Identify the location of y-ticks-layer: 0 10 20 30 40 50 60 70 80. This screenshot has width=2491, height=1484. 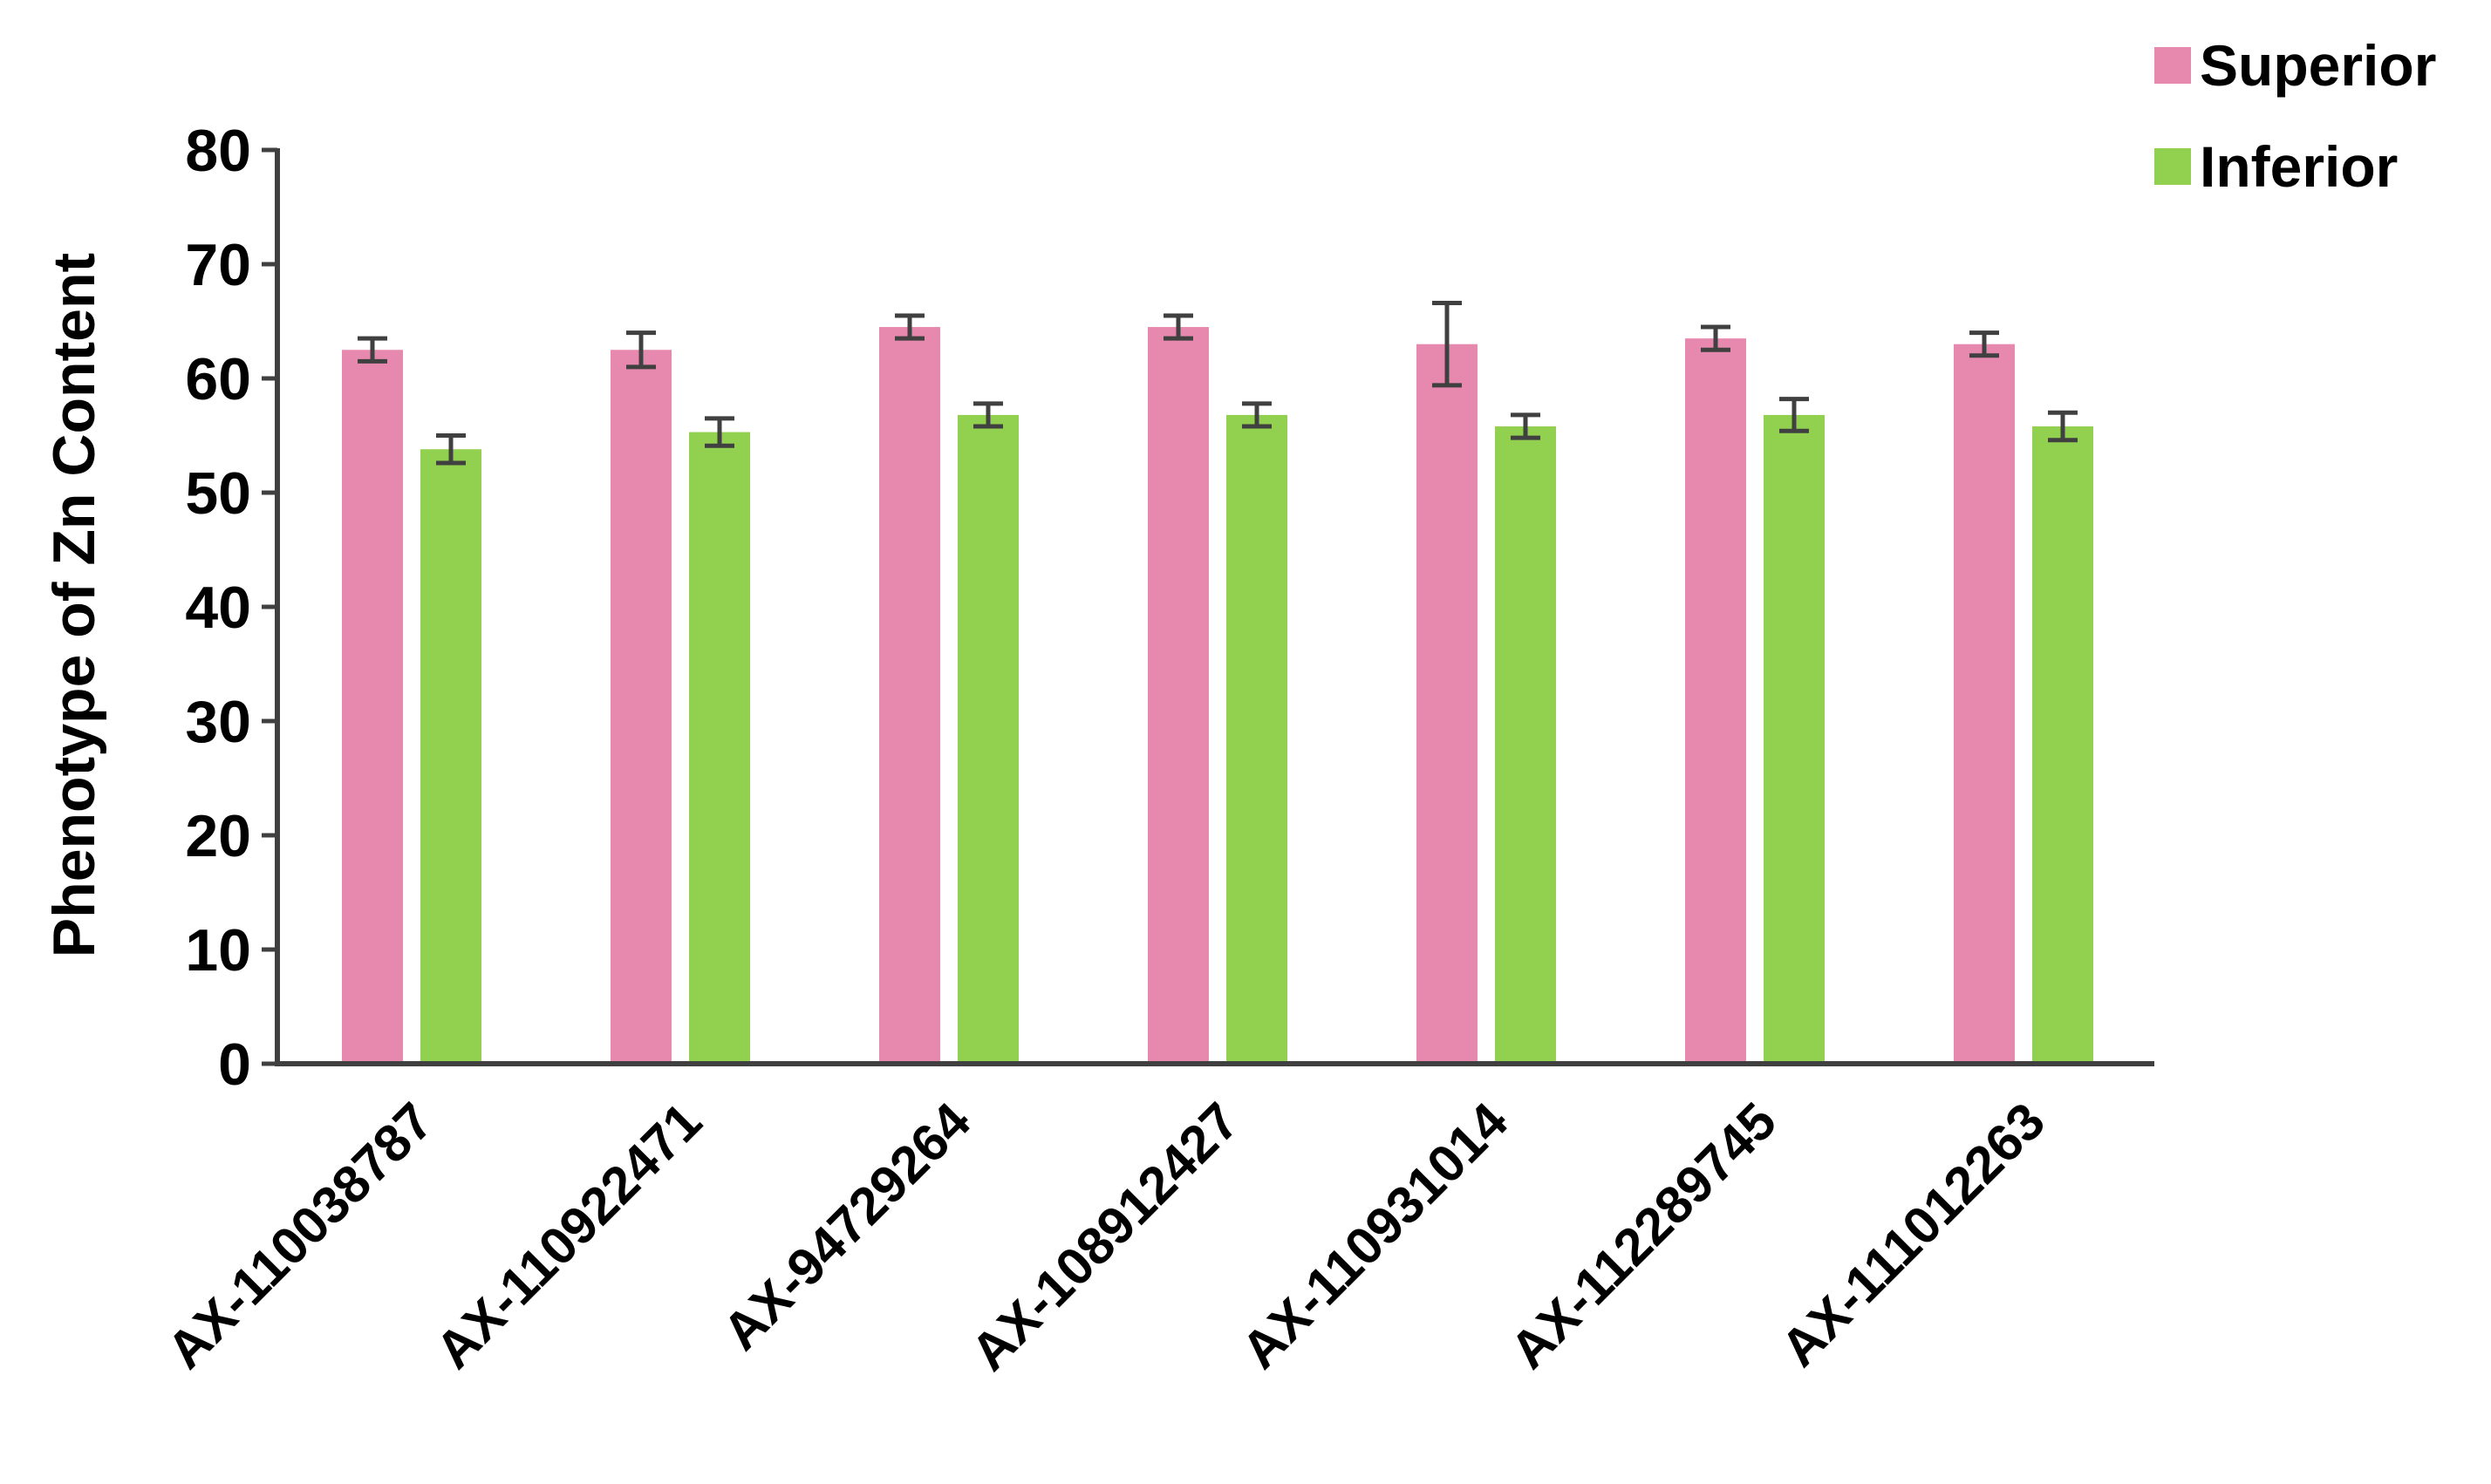
(231, 608).